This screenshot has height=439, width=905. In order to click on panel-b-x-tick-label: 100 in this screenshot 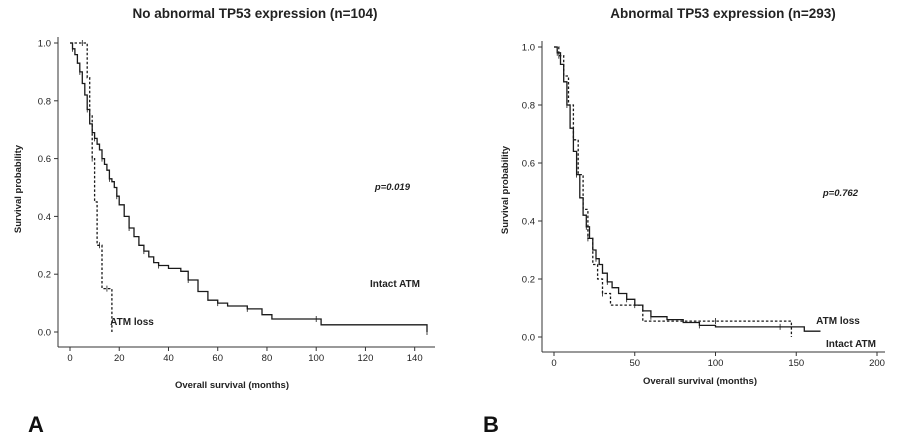, I will do `click(716, 363)`.